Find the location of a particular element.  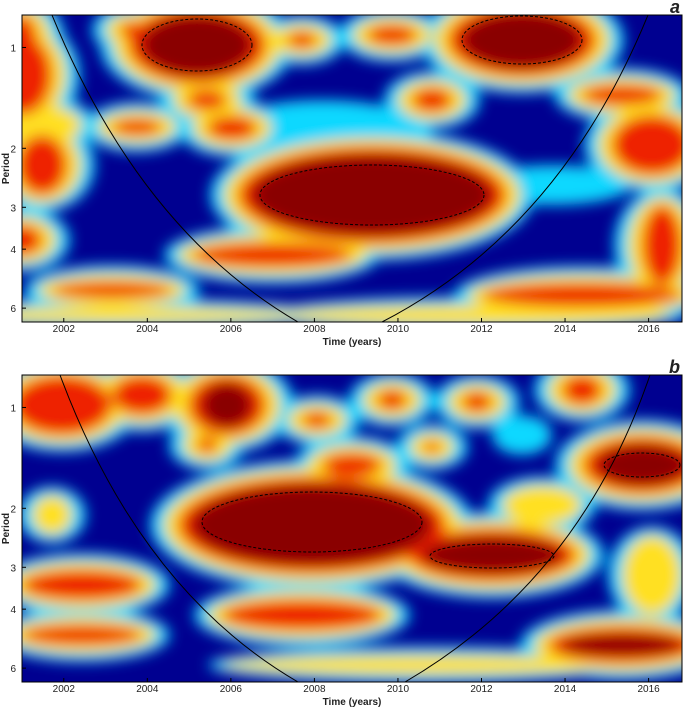

panel-label: b is located at coordinates (674, 367).